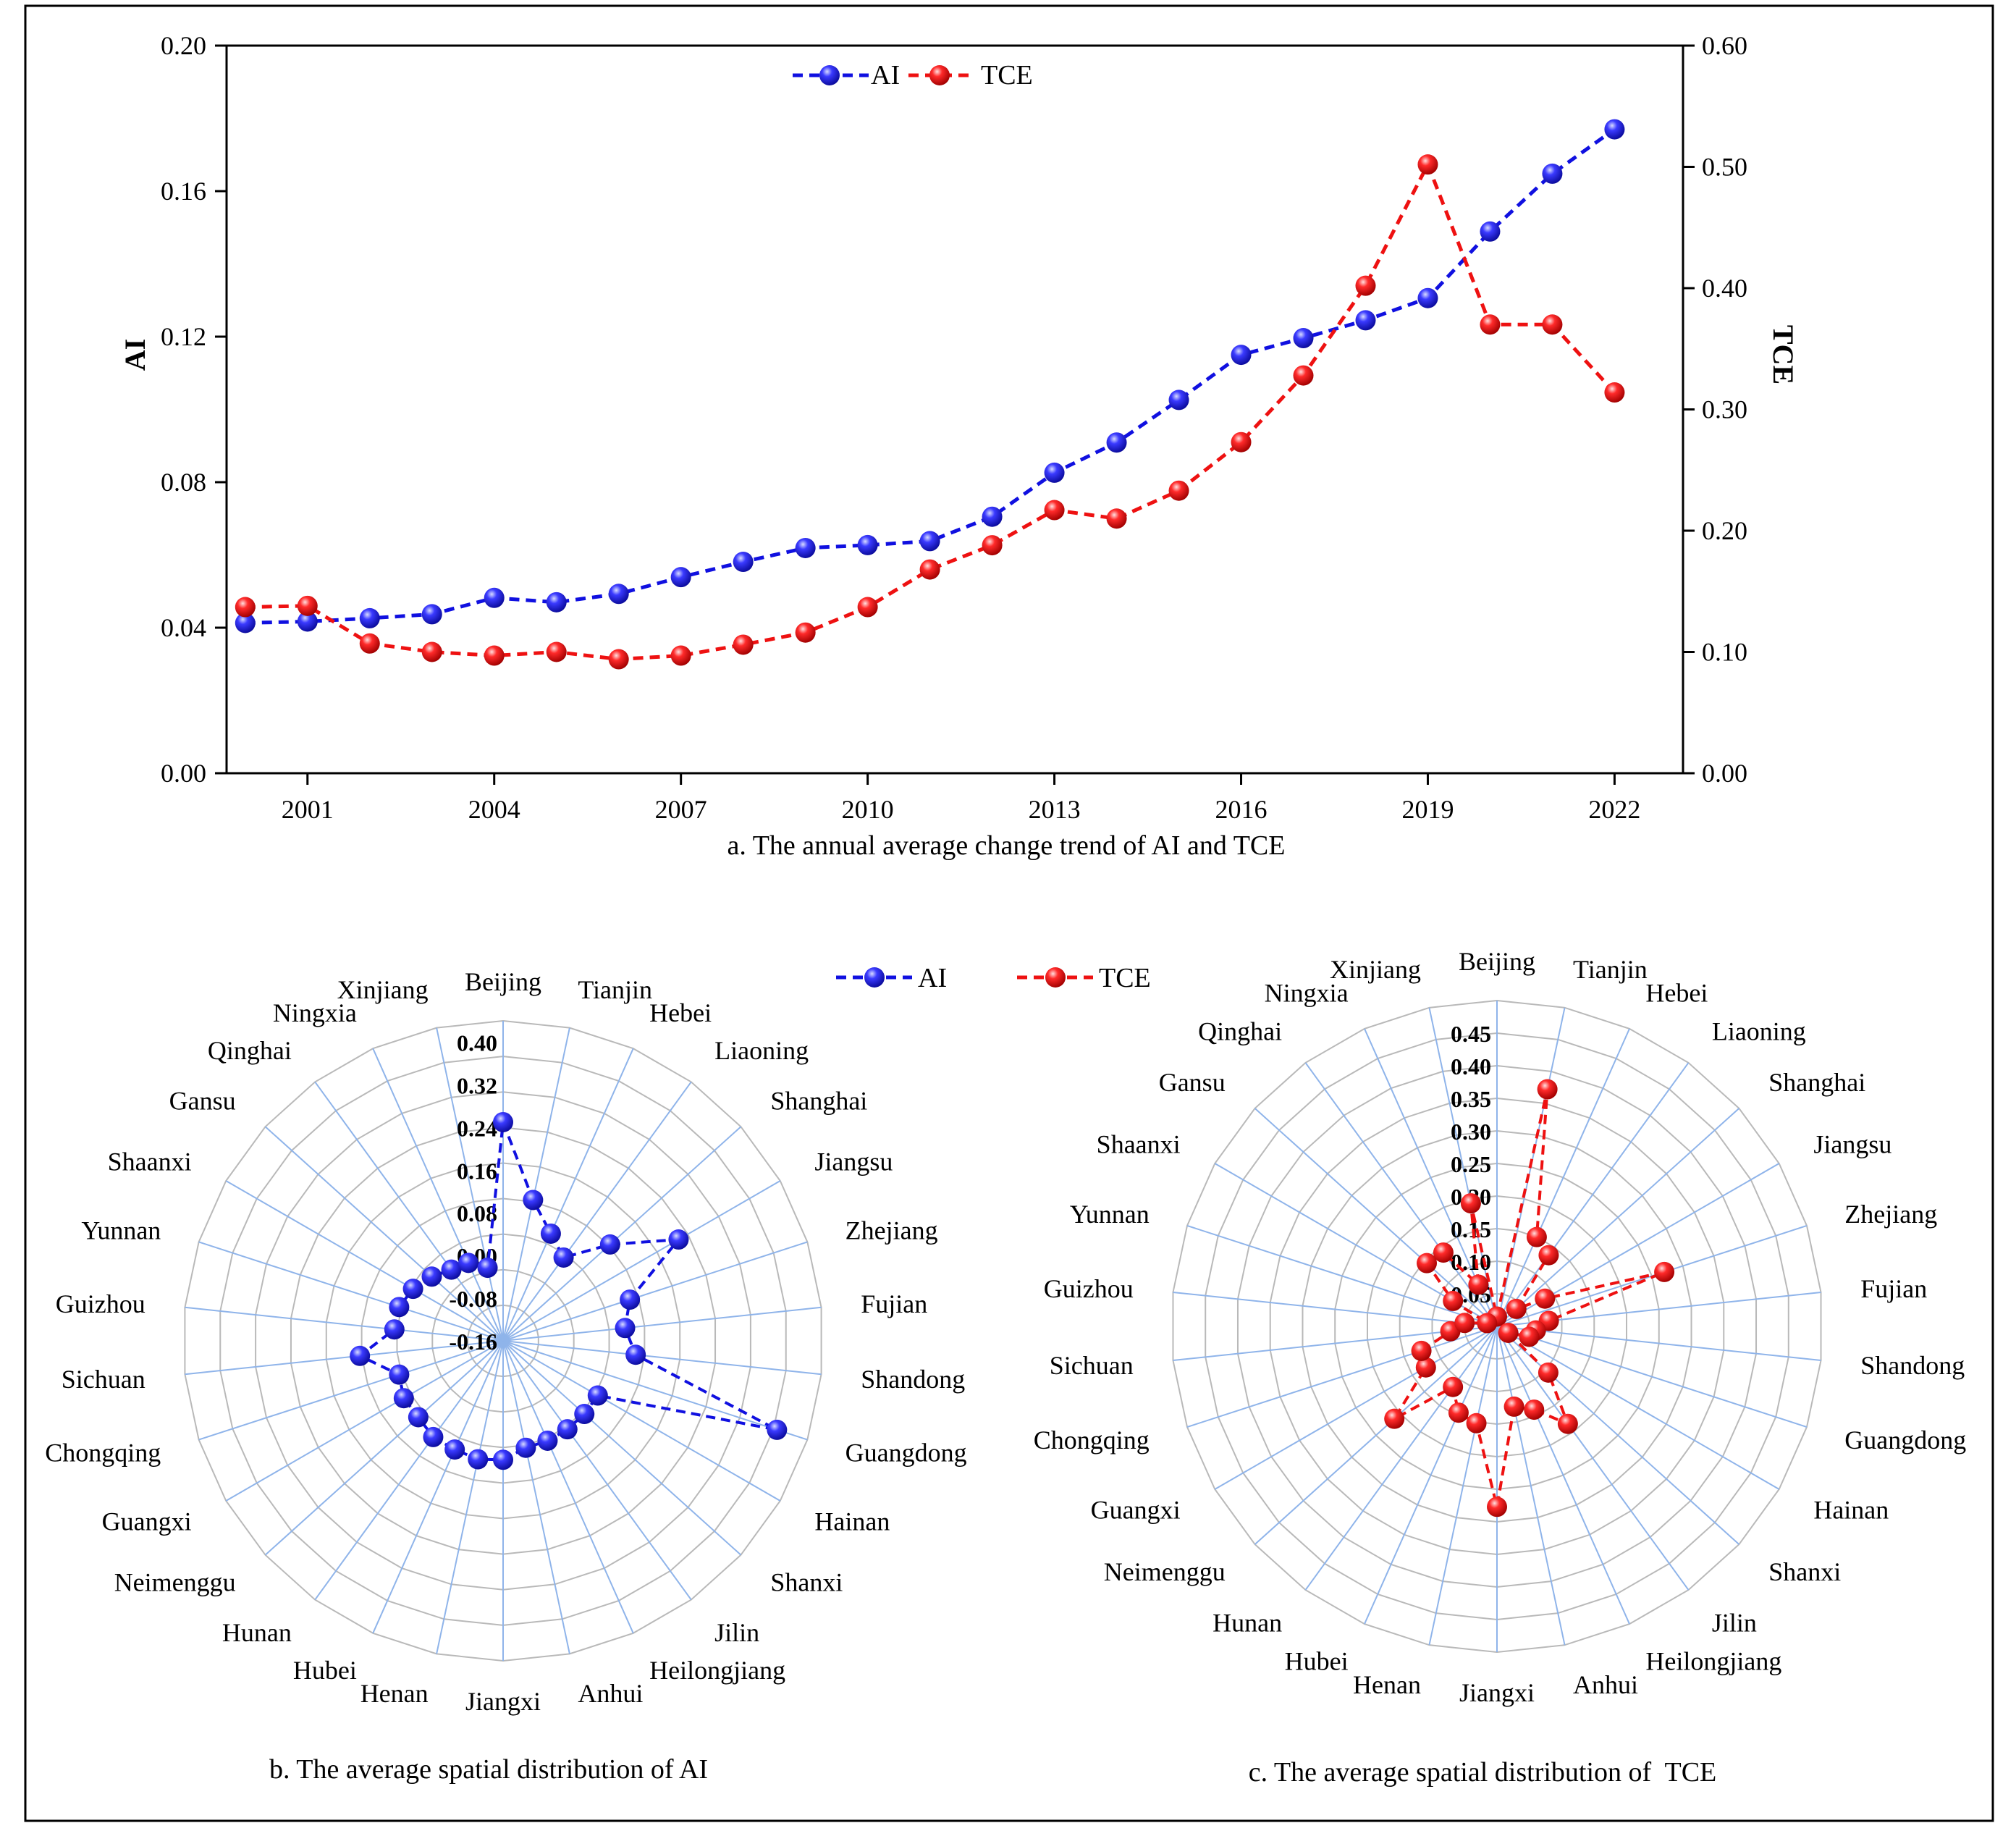 This screenshot has width=2016, height=1844. What do you see at coordinates (477, 1213) in the screenshot?
I see `radar-tick-label: 0.08` at bounding box center [477, 1213].